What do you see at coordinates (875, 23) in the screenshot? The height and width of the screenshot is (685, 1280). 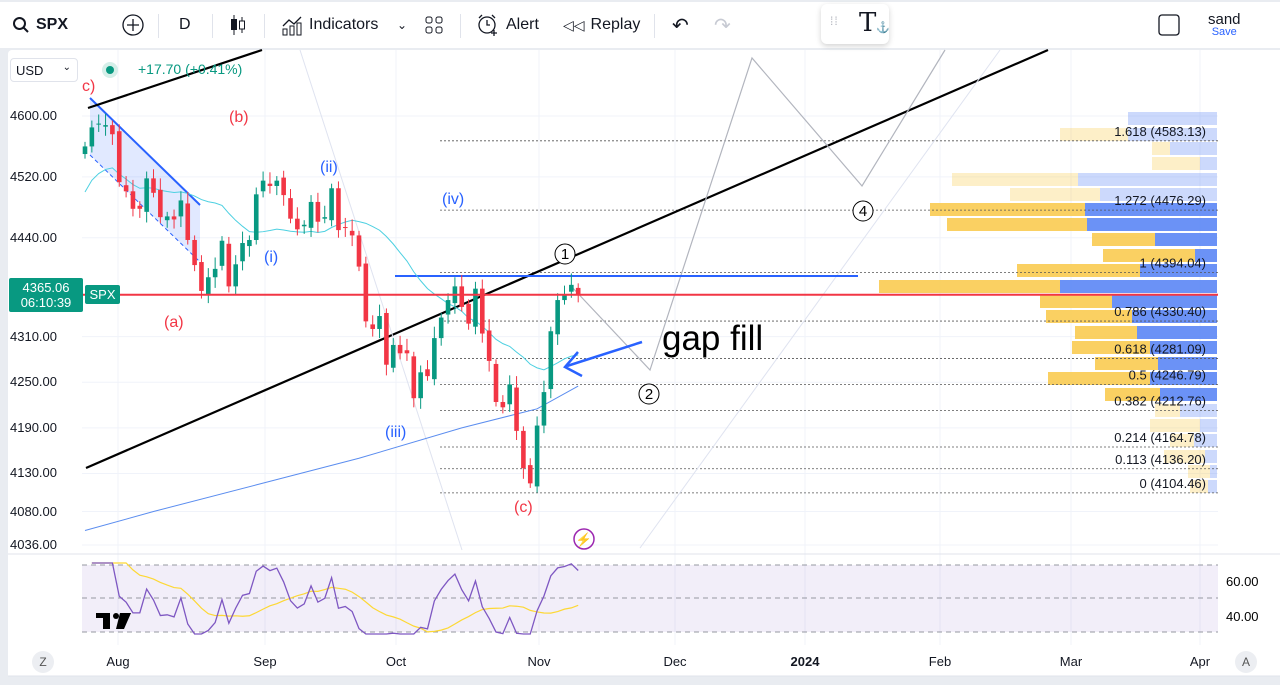 I see `anchored-text-icon: T⚓` at bounding box center [875, 23].